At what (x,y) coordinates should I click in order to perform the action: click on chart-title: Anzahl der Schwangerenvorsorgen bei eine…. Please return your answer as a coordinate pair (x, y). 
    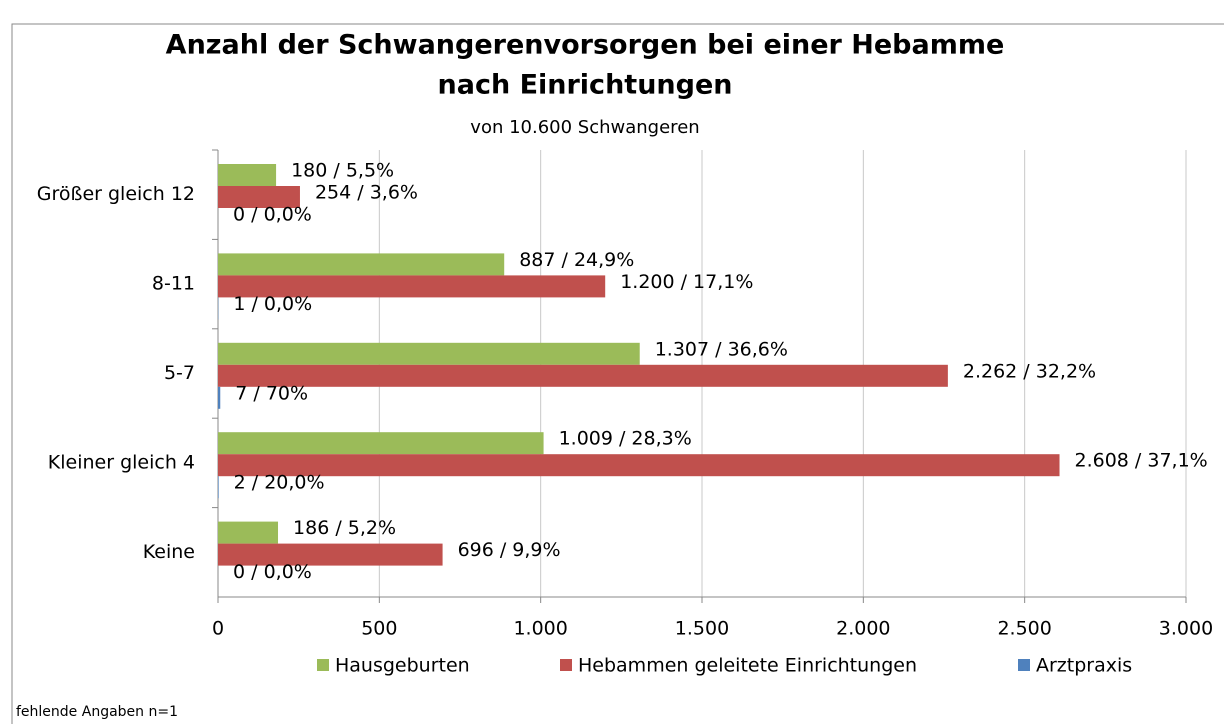
    Looking at the image, I should click on (585, 45).